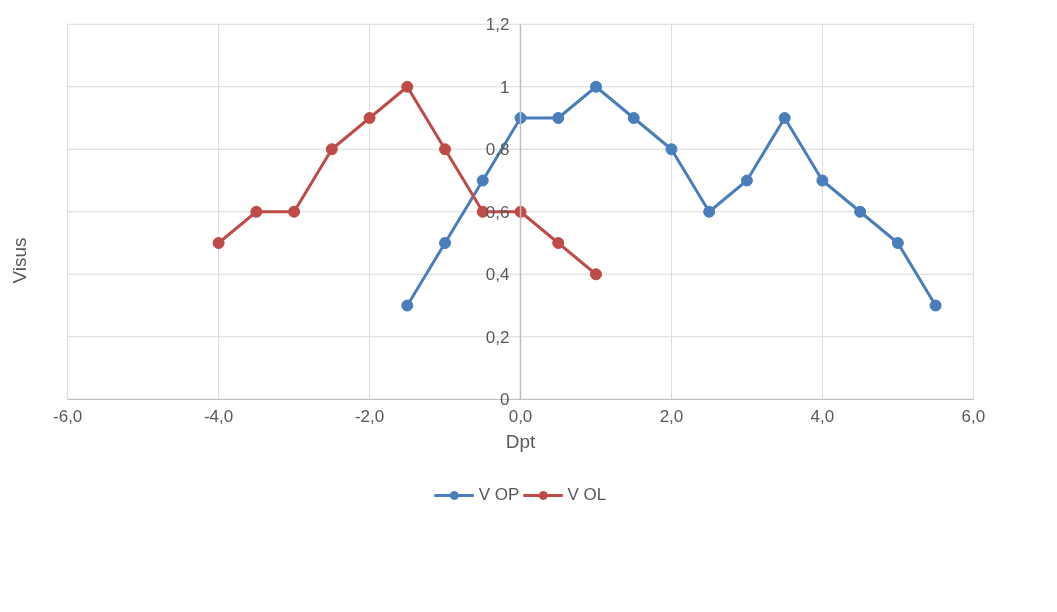  Describe the element at coordinates (497, 275) in the screenshot. I see `y-tick-label: 0,4` at that location.